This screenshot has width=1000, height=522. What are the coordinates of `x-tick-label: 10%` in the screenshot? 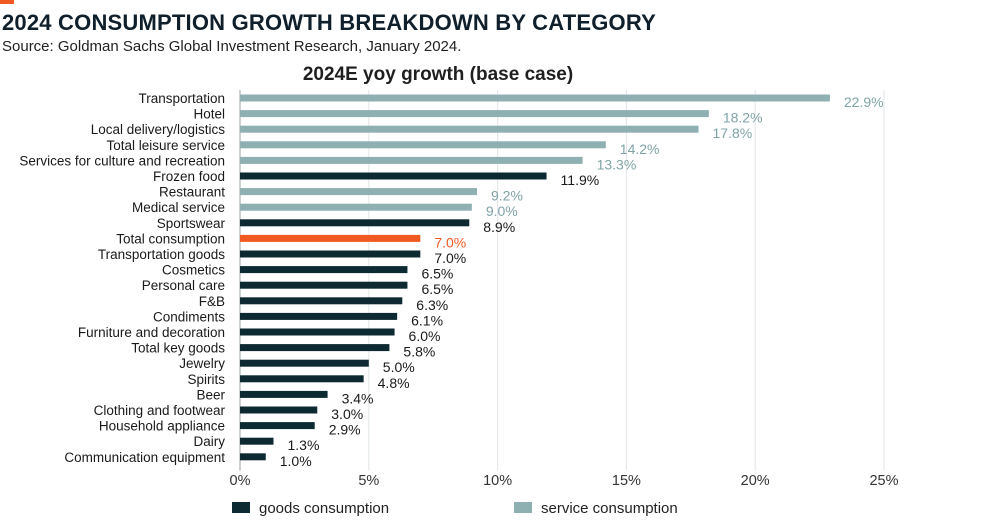 It's located at (497, 481).